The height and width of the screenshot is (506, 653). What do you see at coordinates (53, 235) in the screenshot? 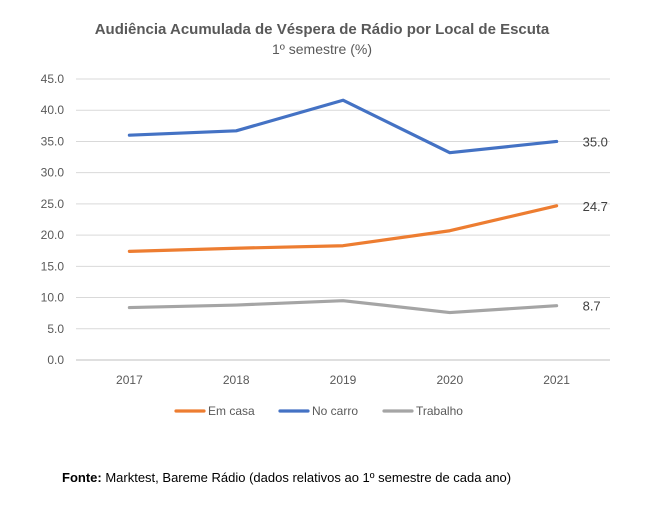
I see `y-tick-label: 20.0` at bounding box center [53, 235].